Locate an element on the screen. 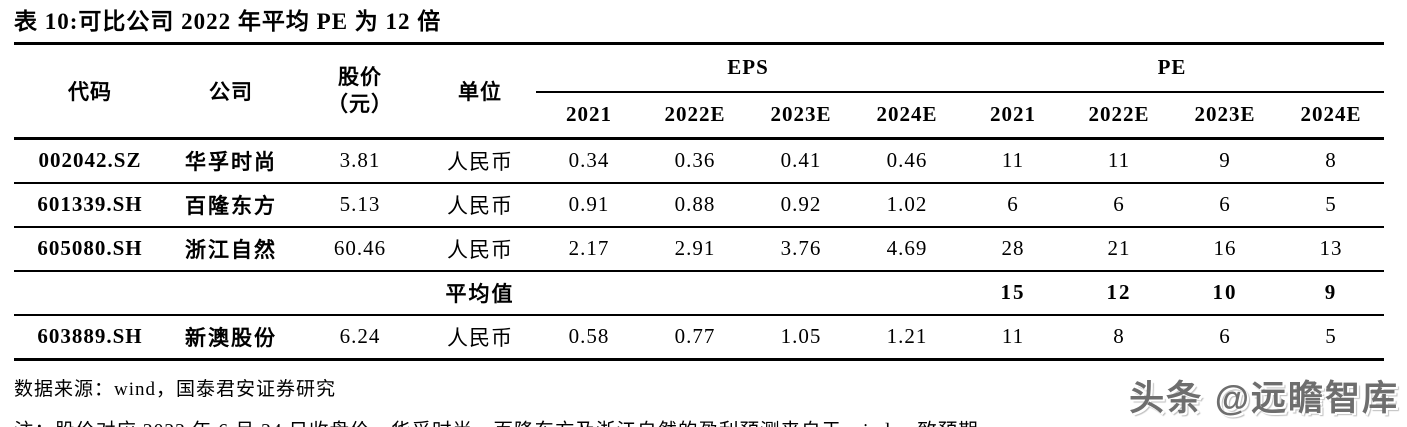  pe-2022e-cell: 11 is located at coordinates (1119, 161).